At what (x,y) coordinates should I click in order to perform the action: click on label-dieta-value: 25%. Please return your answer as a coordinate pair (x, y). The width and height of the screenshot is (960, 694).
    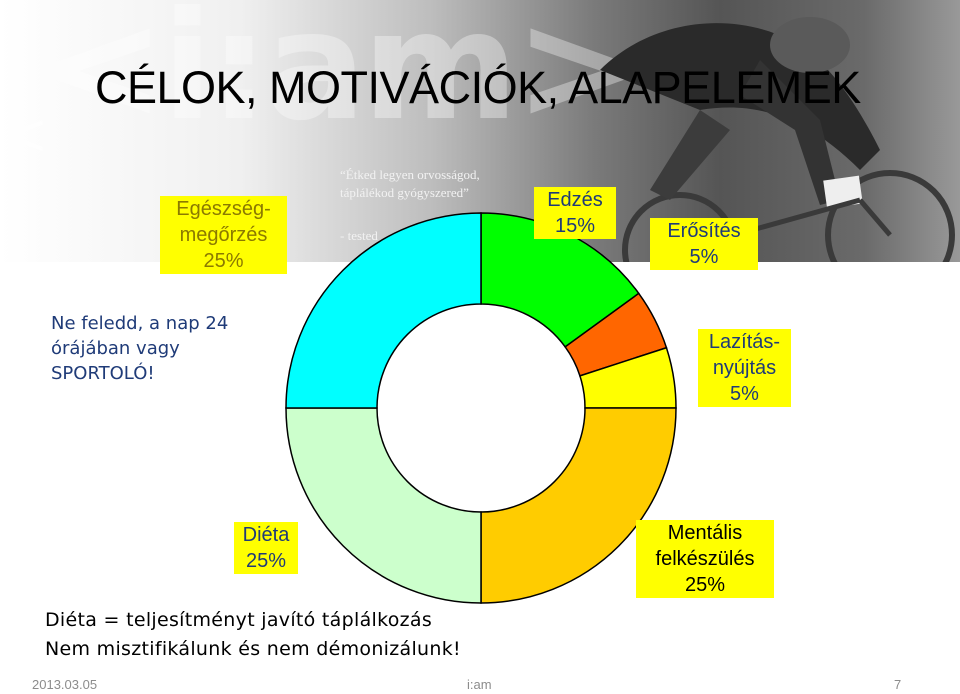
    Looking at the image, I should click on (266, 561).